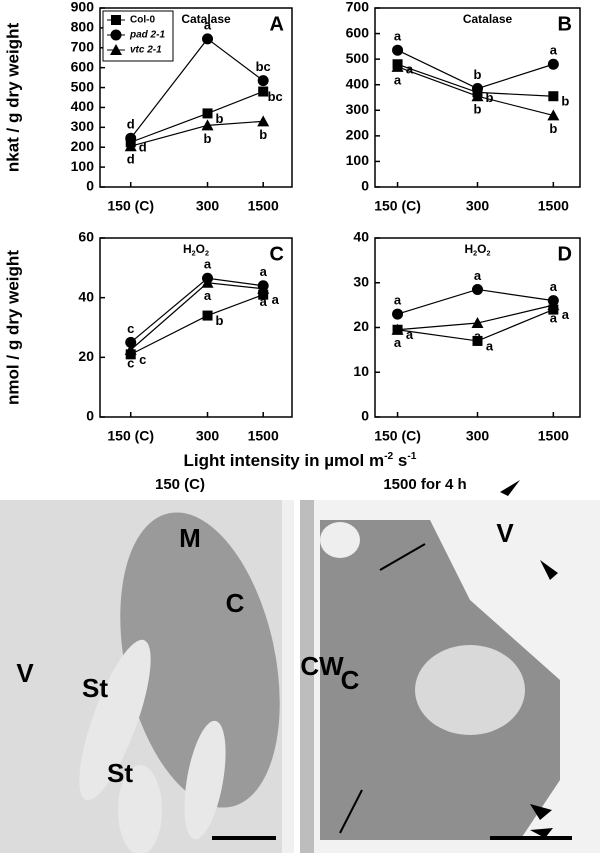 This screenshot has height=858, width=600. What do you see at coordinates (470, 690) in the screenshot?
I see `vesicle` at bounding box center [470, 690].